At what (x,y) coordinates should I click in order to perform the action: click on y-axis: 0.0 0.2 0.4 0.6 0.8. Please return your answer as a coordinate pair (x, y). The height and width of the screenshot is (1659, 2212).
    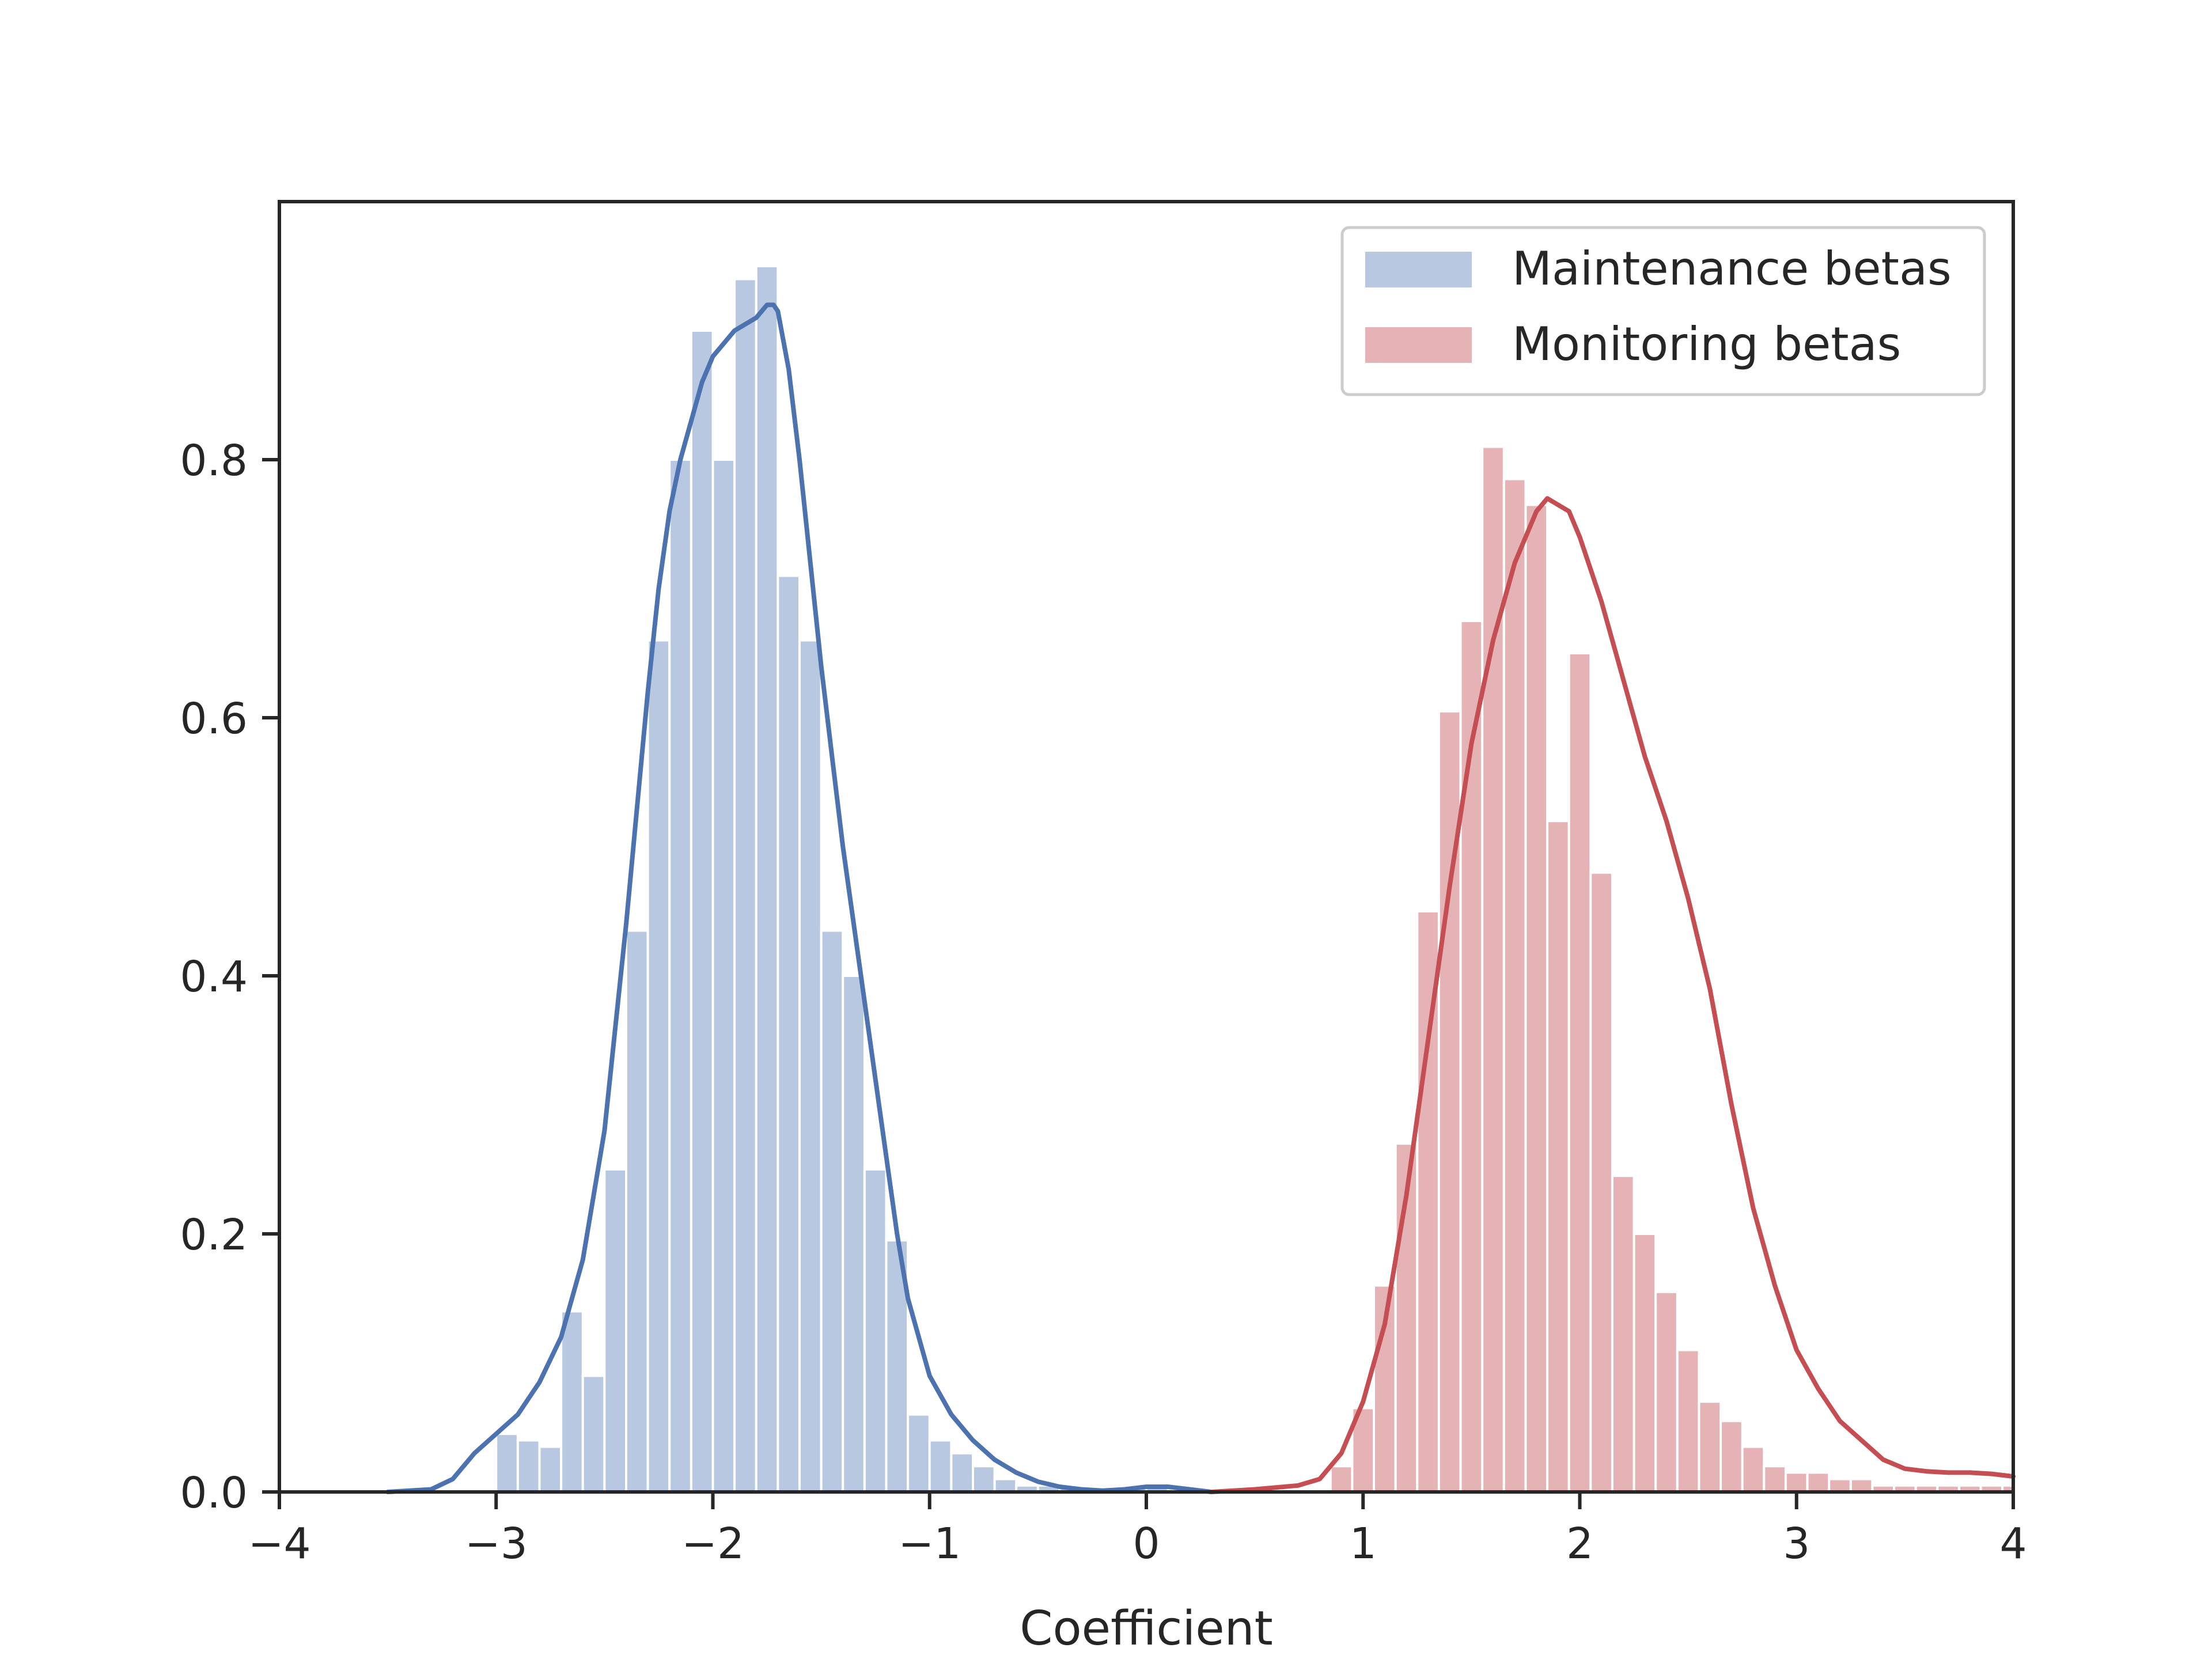
    Looking at the image, I should click on (229, 977).